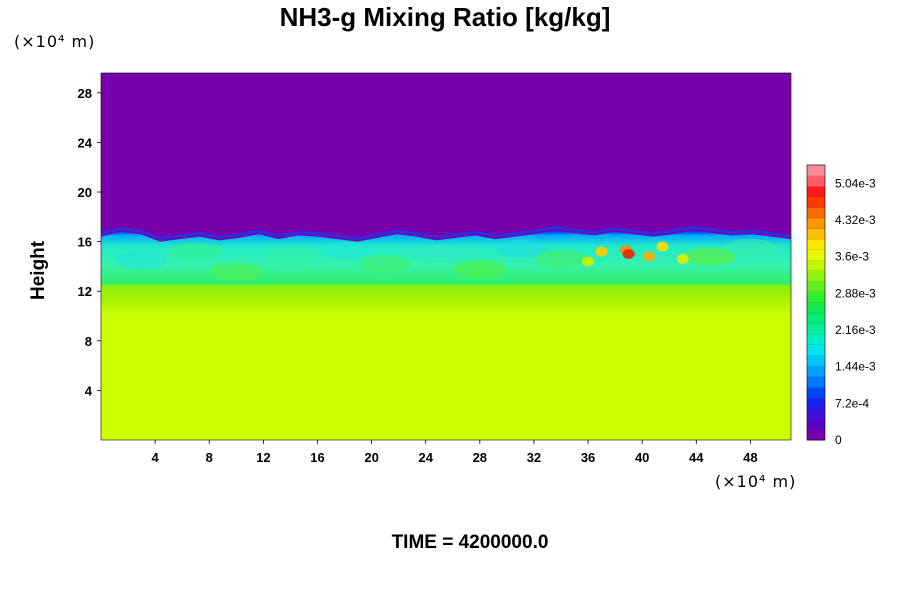 The image size is (900, 600). Describe the element at coordinates (852, 257) in the screenshot. I see `colorbar-tick-label: 3.6e-3` at that location.